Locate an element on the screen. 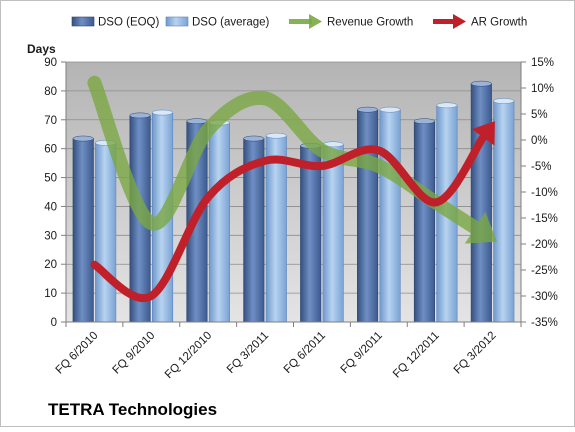  y-right-tick-label: -10% is located at coordinates (544, 193).